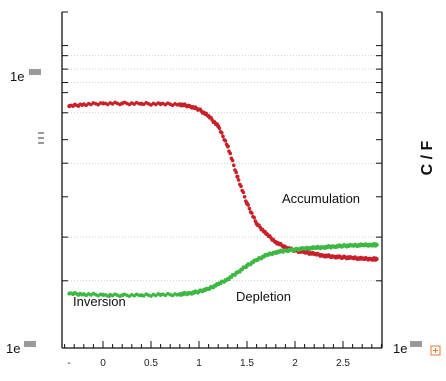 This screenshot has width=446, height=381. Describe the element at coordinates (321, 198) in the screenshot. I see `annotation-accumulation: Accumulation` at that location.